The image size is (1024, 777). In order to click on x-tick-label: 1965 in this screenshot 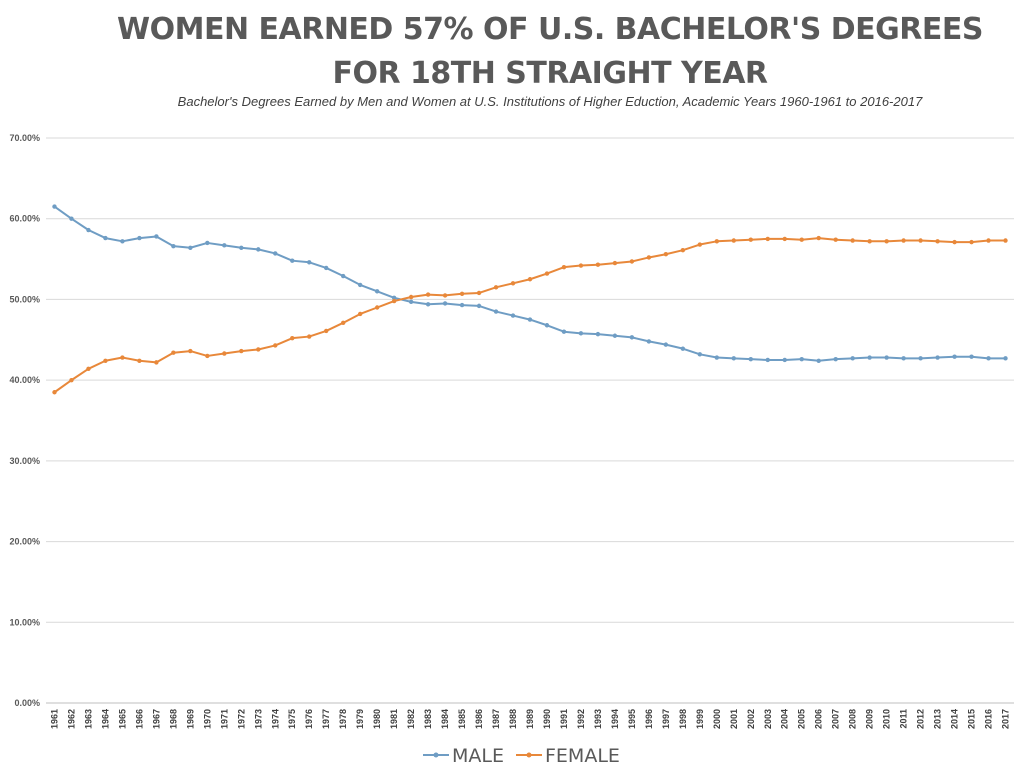, I will do `click(122, 719)`.